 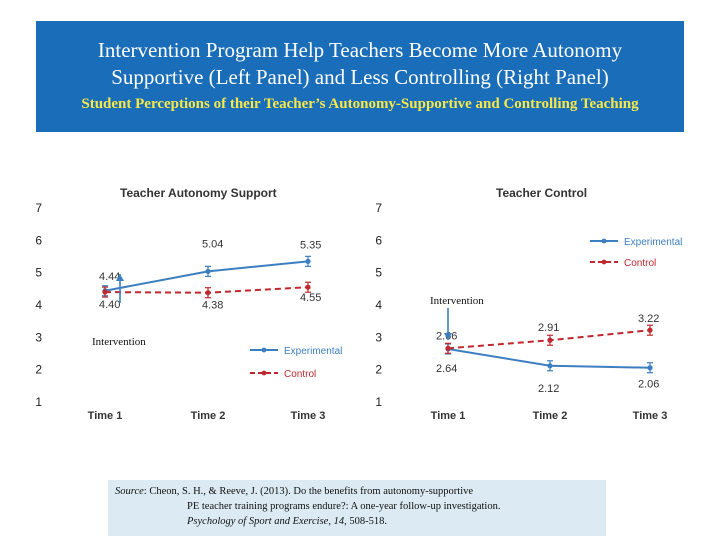 I want to click on left-data-label: 4.40, so click(x=109, y=305).